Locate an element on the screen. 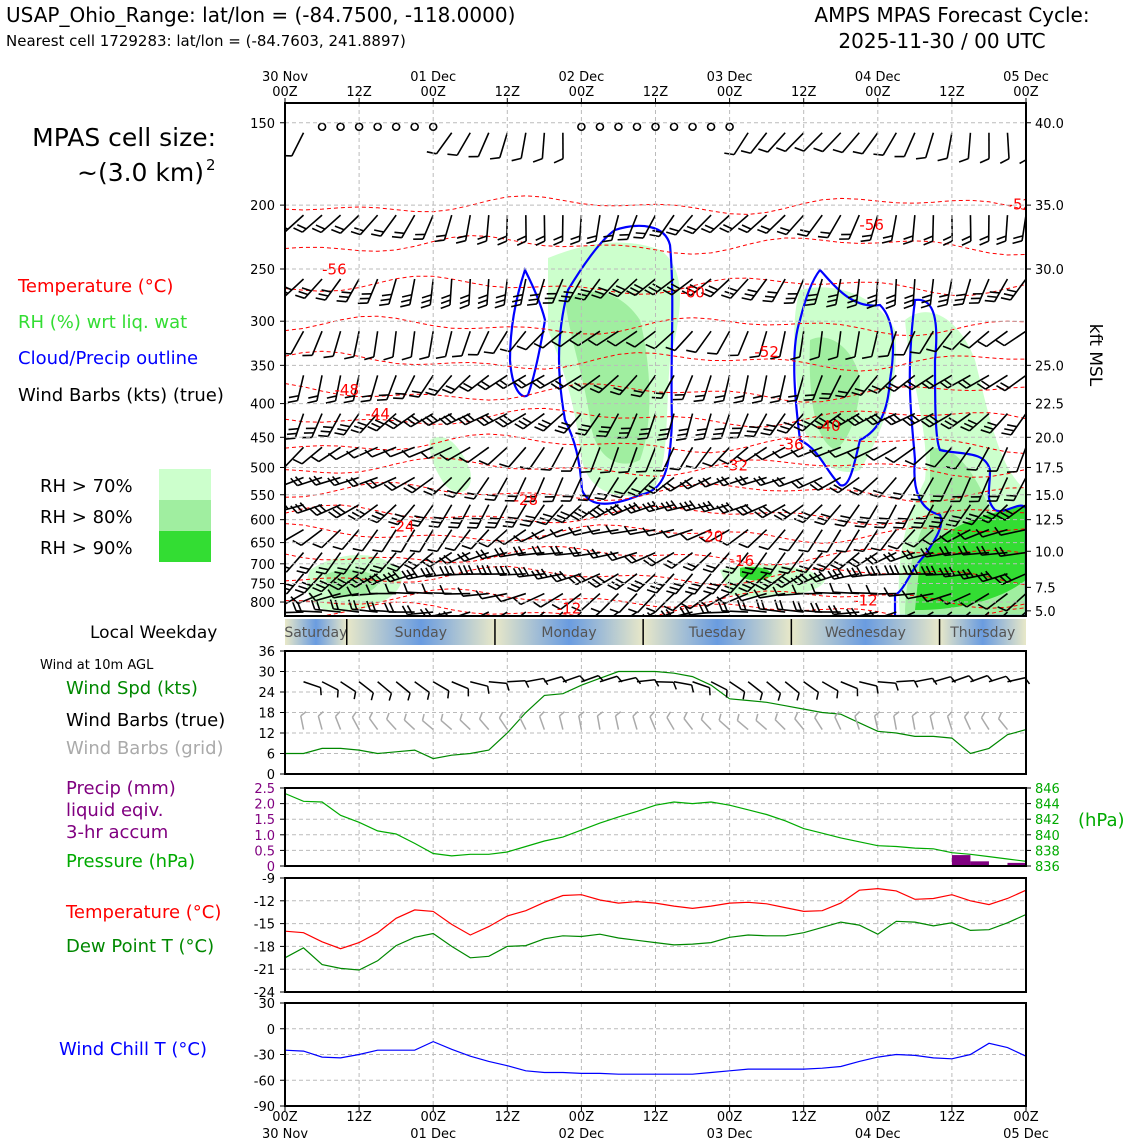 The height and width of the screenshot is (1140, 1140). rh80-swatch is located at coordinates (185, 515).